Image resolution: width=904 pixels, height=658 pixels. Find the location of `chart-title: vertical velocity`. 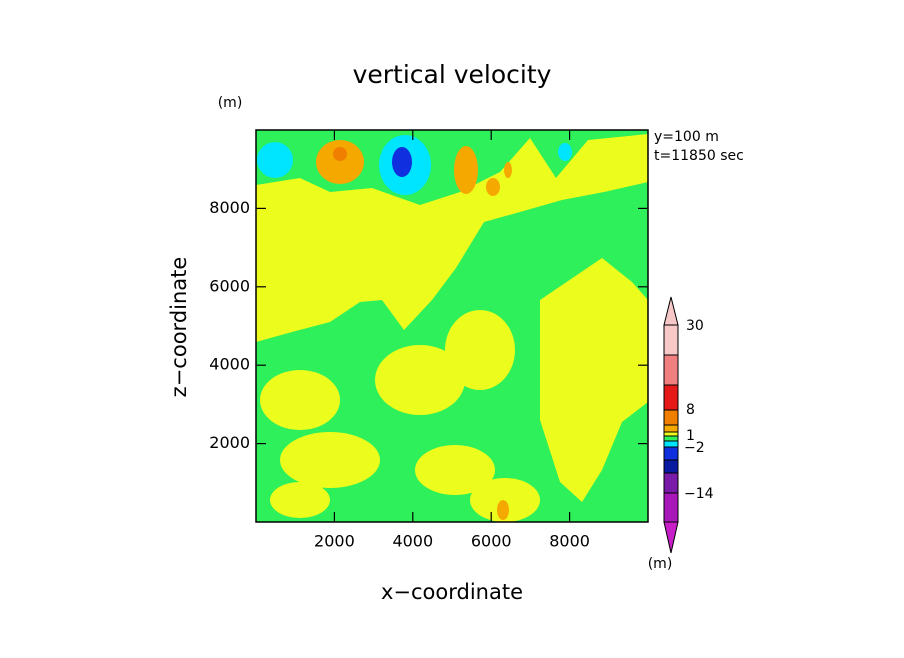

chart-title: vertical velocity is located at coordinates (452, 74).